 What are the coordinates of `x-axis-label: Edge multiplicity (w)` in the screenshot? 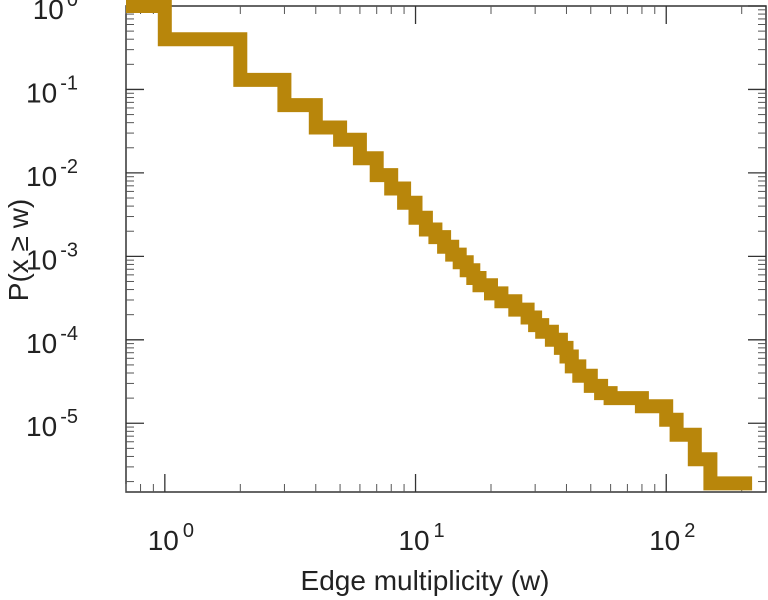 It's located at (425, 580).